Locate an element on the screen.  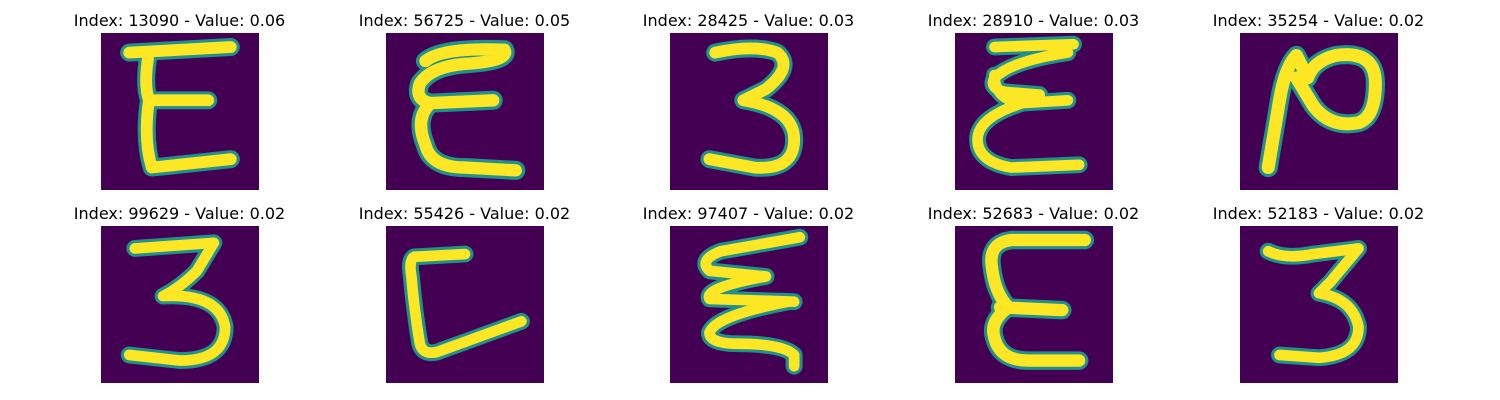
cell-caption: Index: 52183 - Value: 0.02 is located at coordinates (1318, 213).